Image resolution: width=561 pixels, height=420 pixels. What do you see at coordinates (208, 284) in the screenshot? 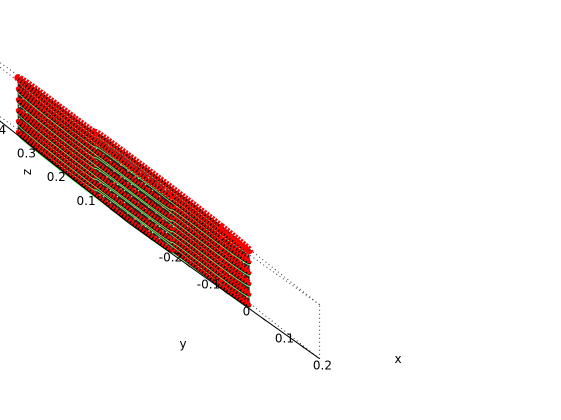
I see `x-tick-label: -0.1` at bounding box center [208, 284].